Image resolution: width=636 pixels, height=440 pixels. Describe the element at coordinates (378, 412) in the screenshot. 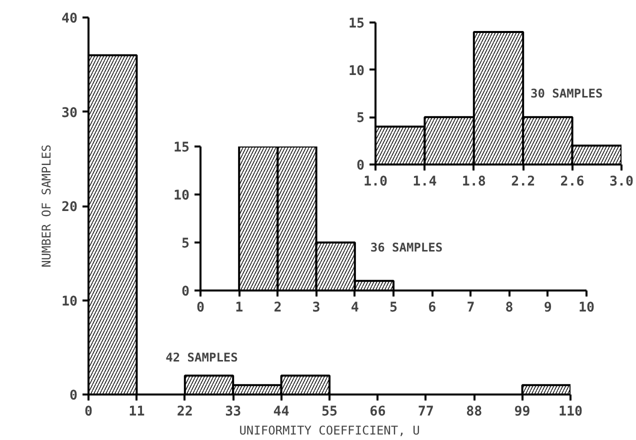

I see `x-tick-label: 66` at that location.